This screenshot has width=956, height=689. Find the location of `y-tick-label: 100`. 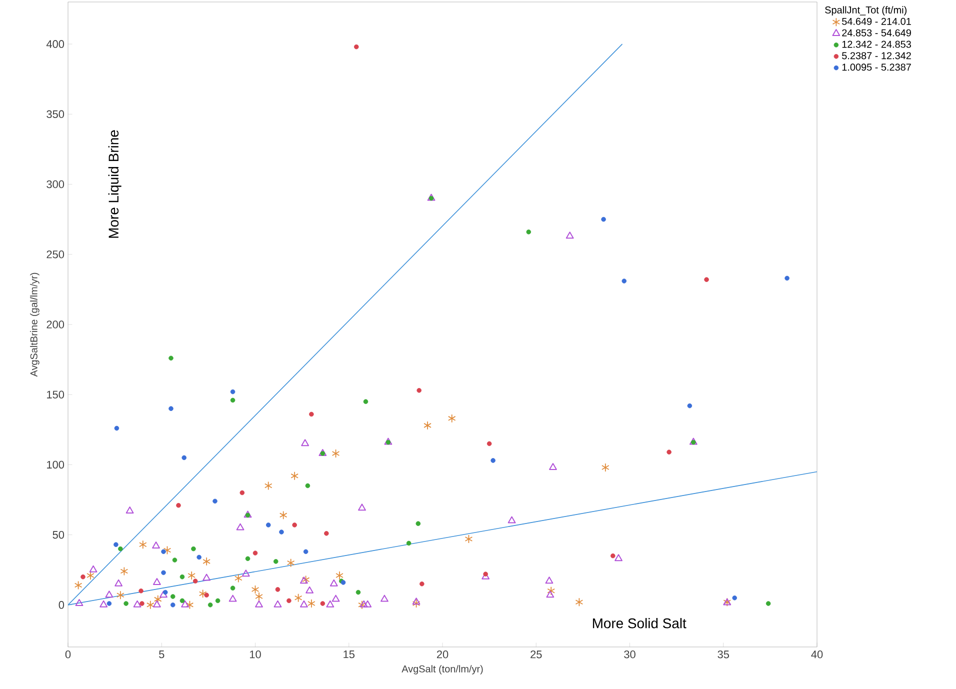

y-tick-label: 100 is located at coordinates (55, 464).